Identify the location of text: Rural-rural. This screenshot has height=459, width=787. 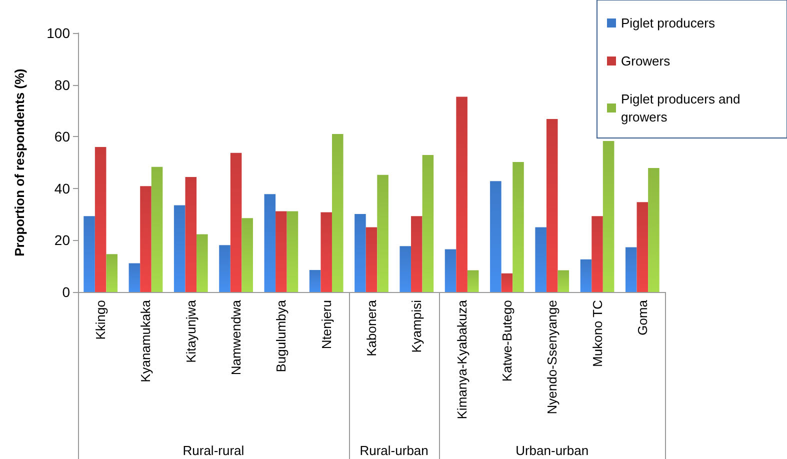
(214, 450).